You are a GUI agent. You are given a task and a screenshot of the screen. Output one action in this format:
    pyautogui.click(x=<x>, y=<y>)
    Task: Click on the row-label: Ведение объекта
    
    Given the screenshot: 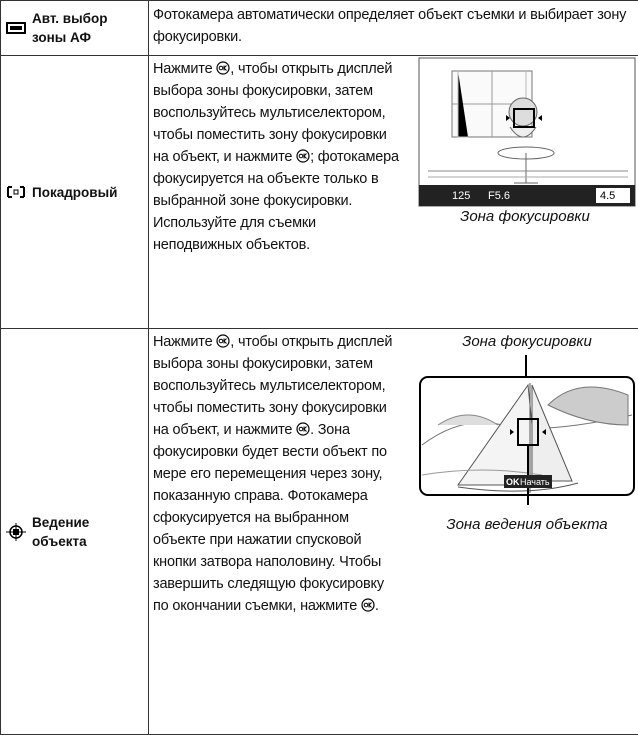 What is the action you would take?
    pyautogui.click(x=76, y=531)
    